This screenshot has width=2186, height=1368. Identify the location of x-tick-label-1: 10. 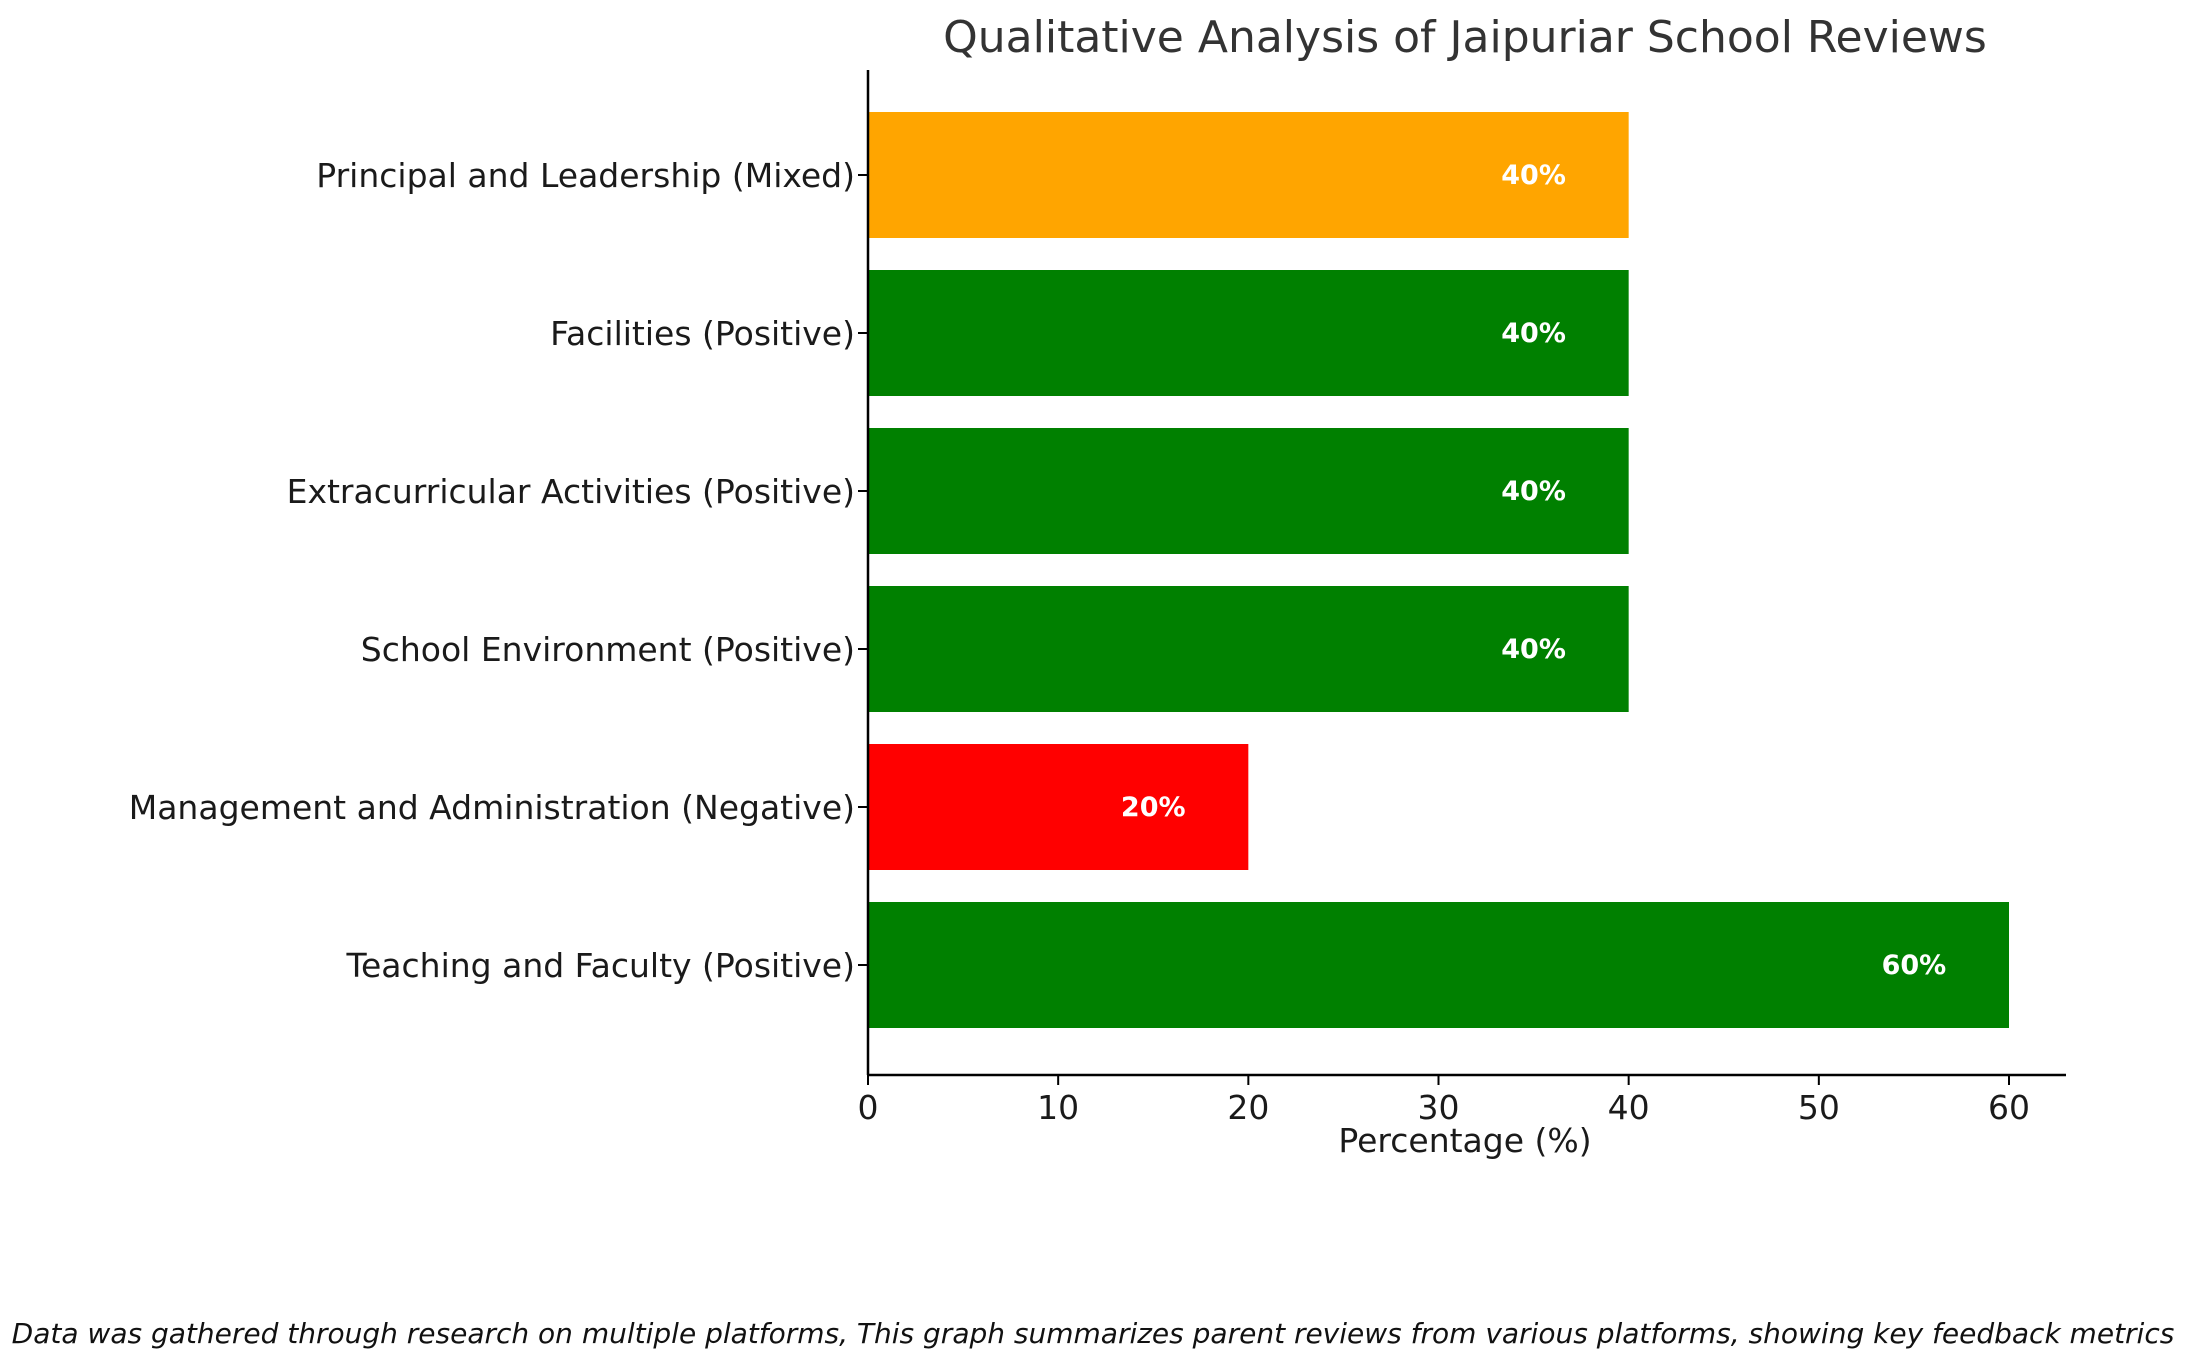
(1058, 1107).